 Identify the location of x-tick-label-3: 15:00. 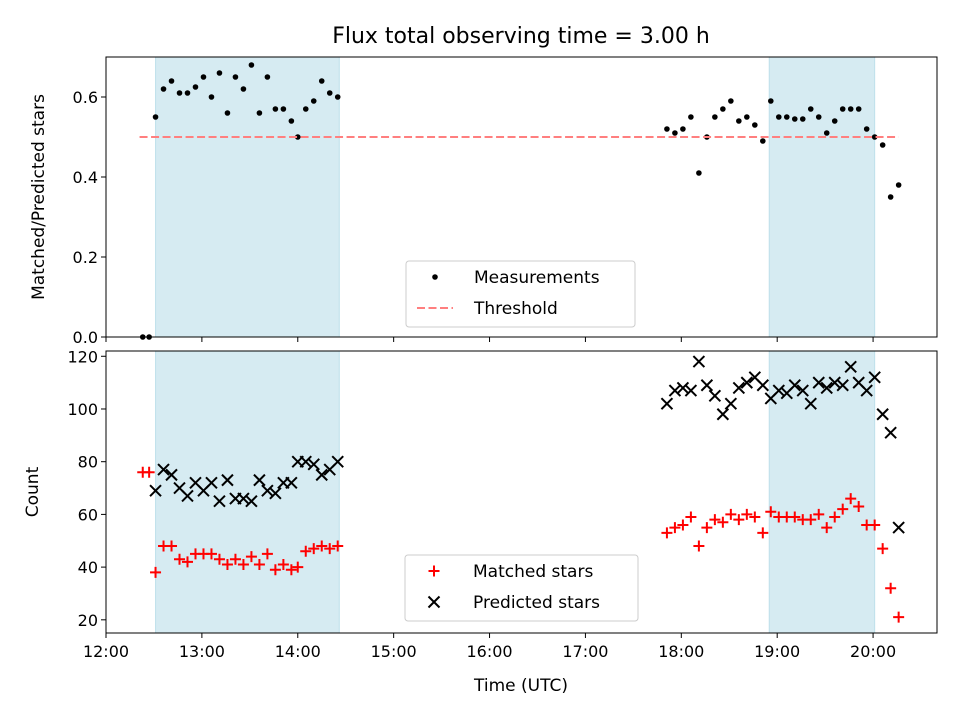
(394, 651).